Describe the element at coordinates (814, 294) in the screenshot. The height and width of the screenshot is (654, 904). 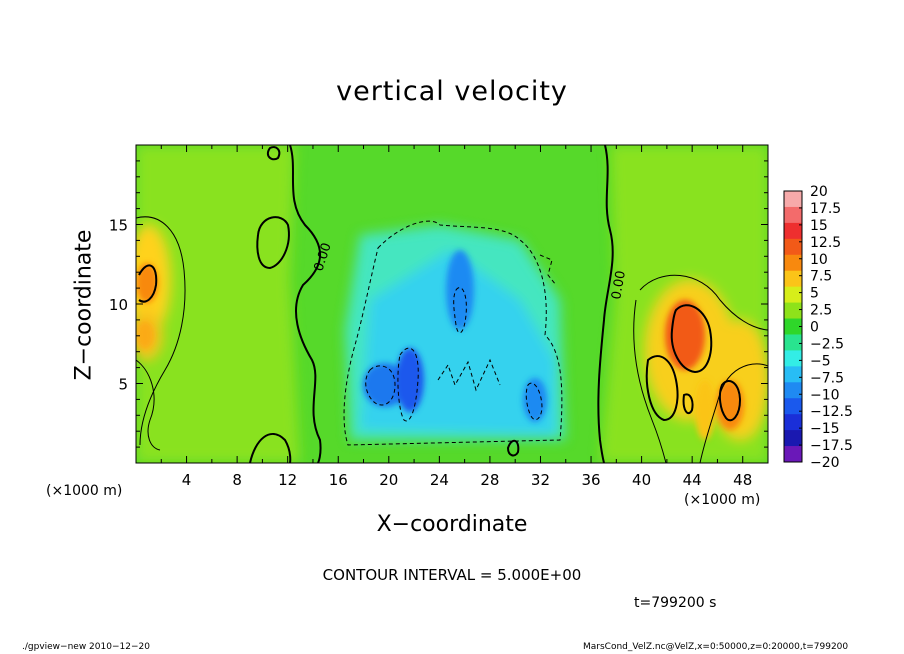
I see `colorbar-label: 5` at that location.